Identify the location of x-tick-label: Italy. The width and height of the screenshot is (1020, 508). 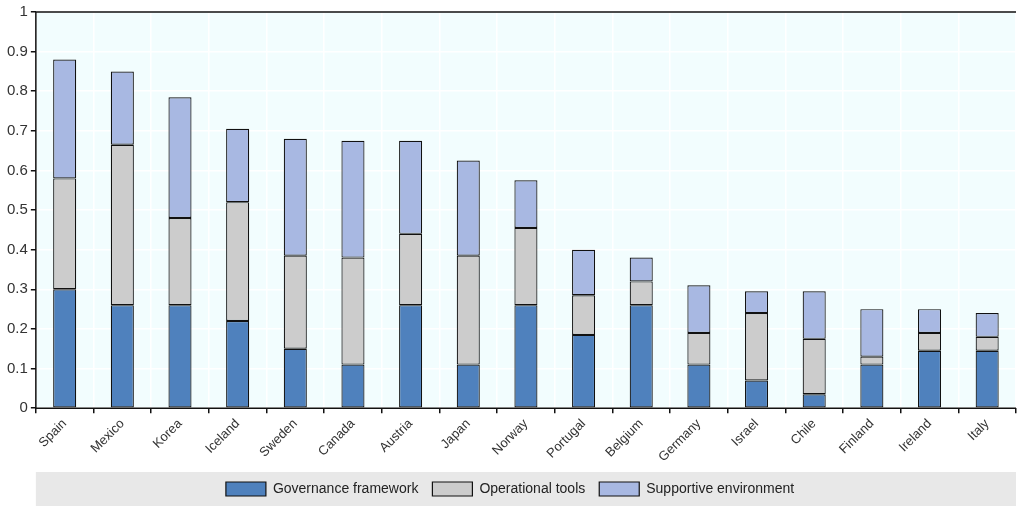
(978, 429).